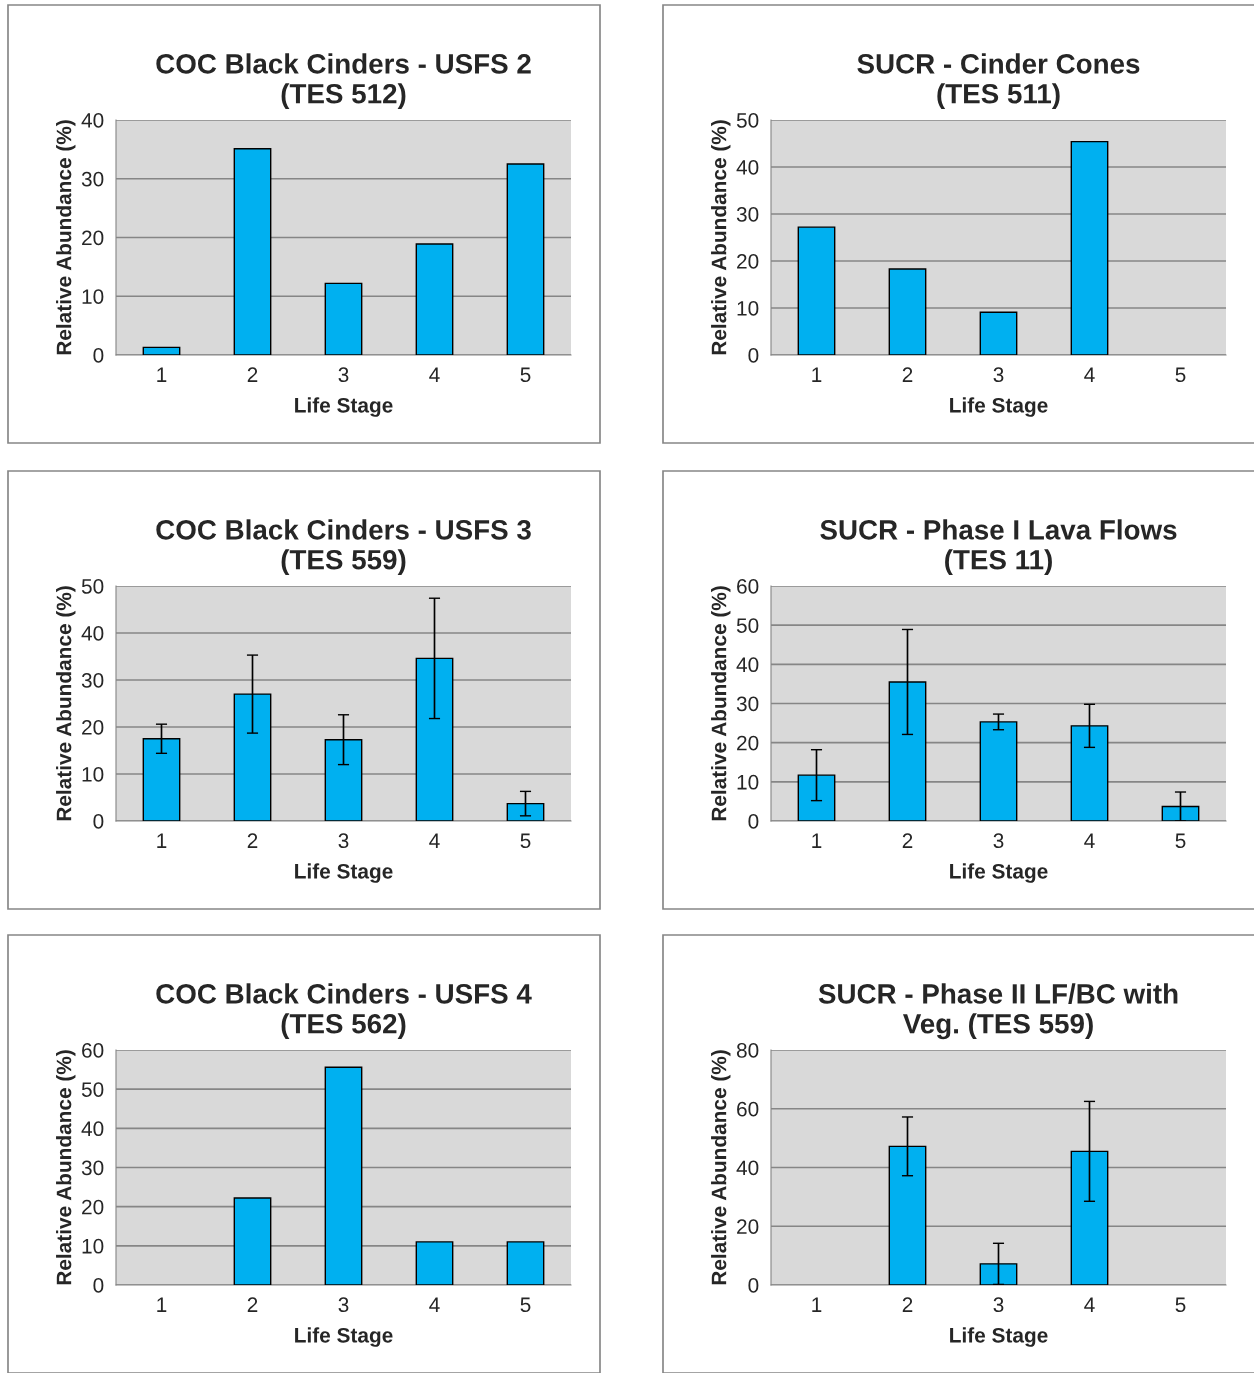 The image size is (1254, 1373). Describe the element at coordinates (998, 1011) in the screenshot. I see `chart-title: SUCR - Phase II LF/BC with Veg. (TES 559)` at that location.